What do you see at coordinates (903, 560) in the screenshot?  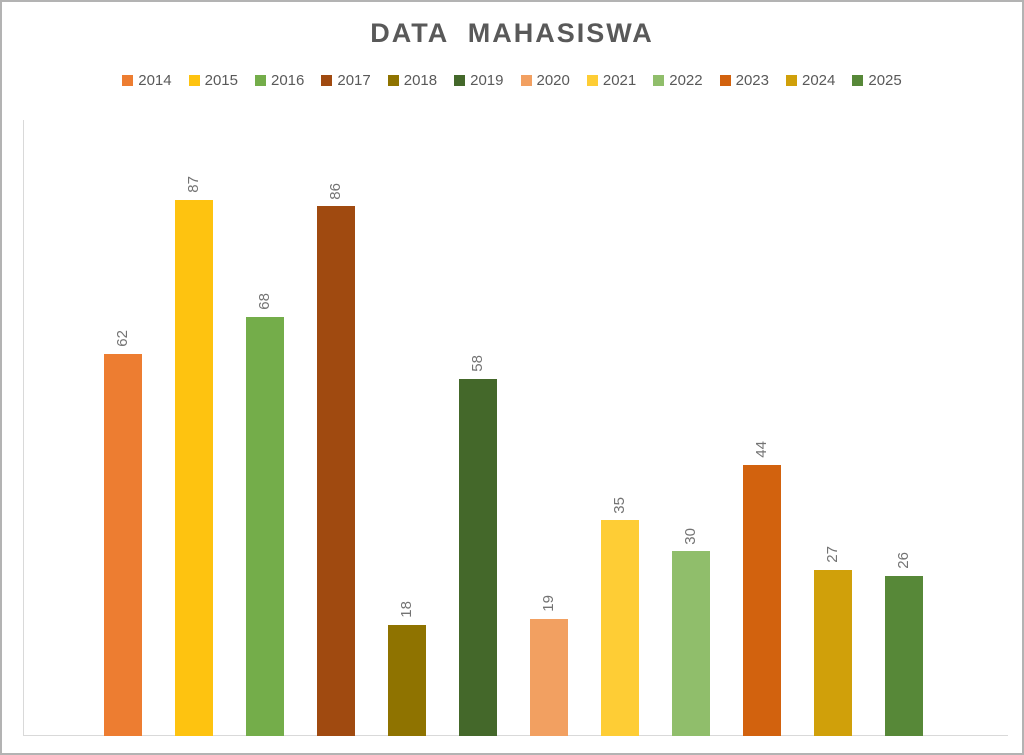 I see `bar-value-label-2025: 26` at bounding box center [903, 560].